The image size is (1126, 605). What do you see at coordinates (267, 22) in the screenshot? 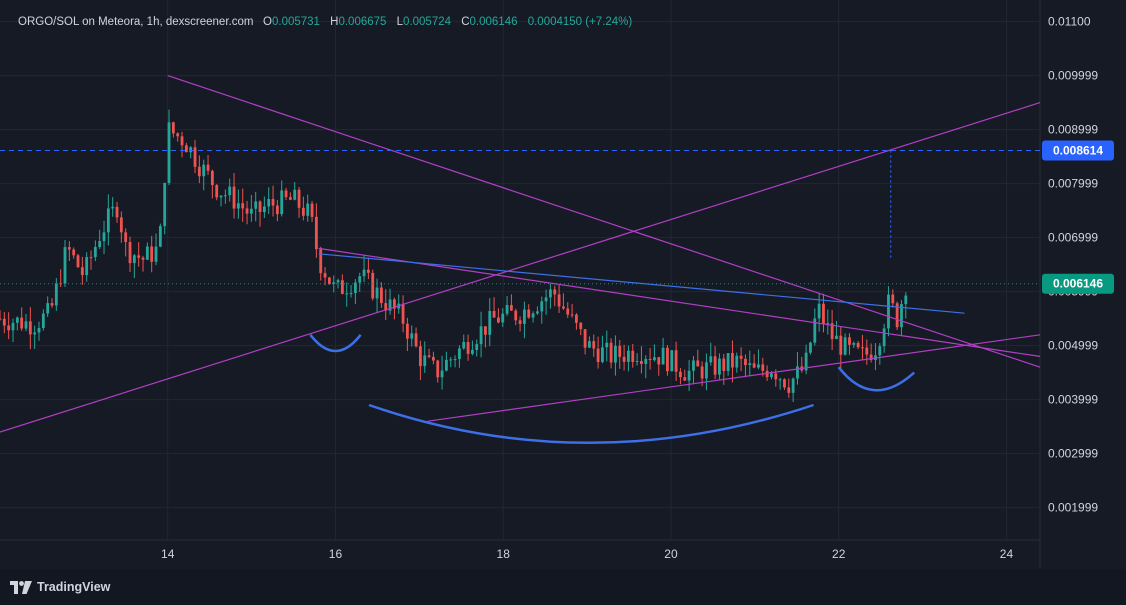
I see `legend-open-key: O` at bounding box center [267, 22].